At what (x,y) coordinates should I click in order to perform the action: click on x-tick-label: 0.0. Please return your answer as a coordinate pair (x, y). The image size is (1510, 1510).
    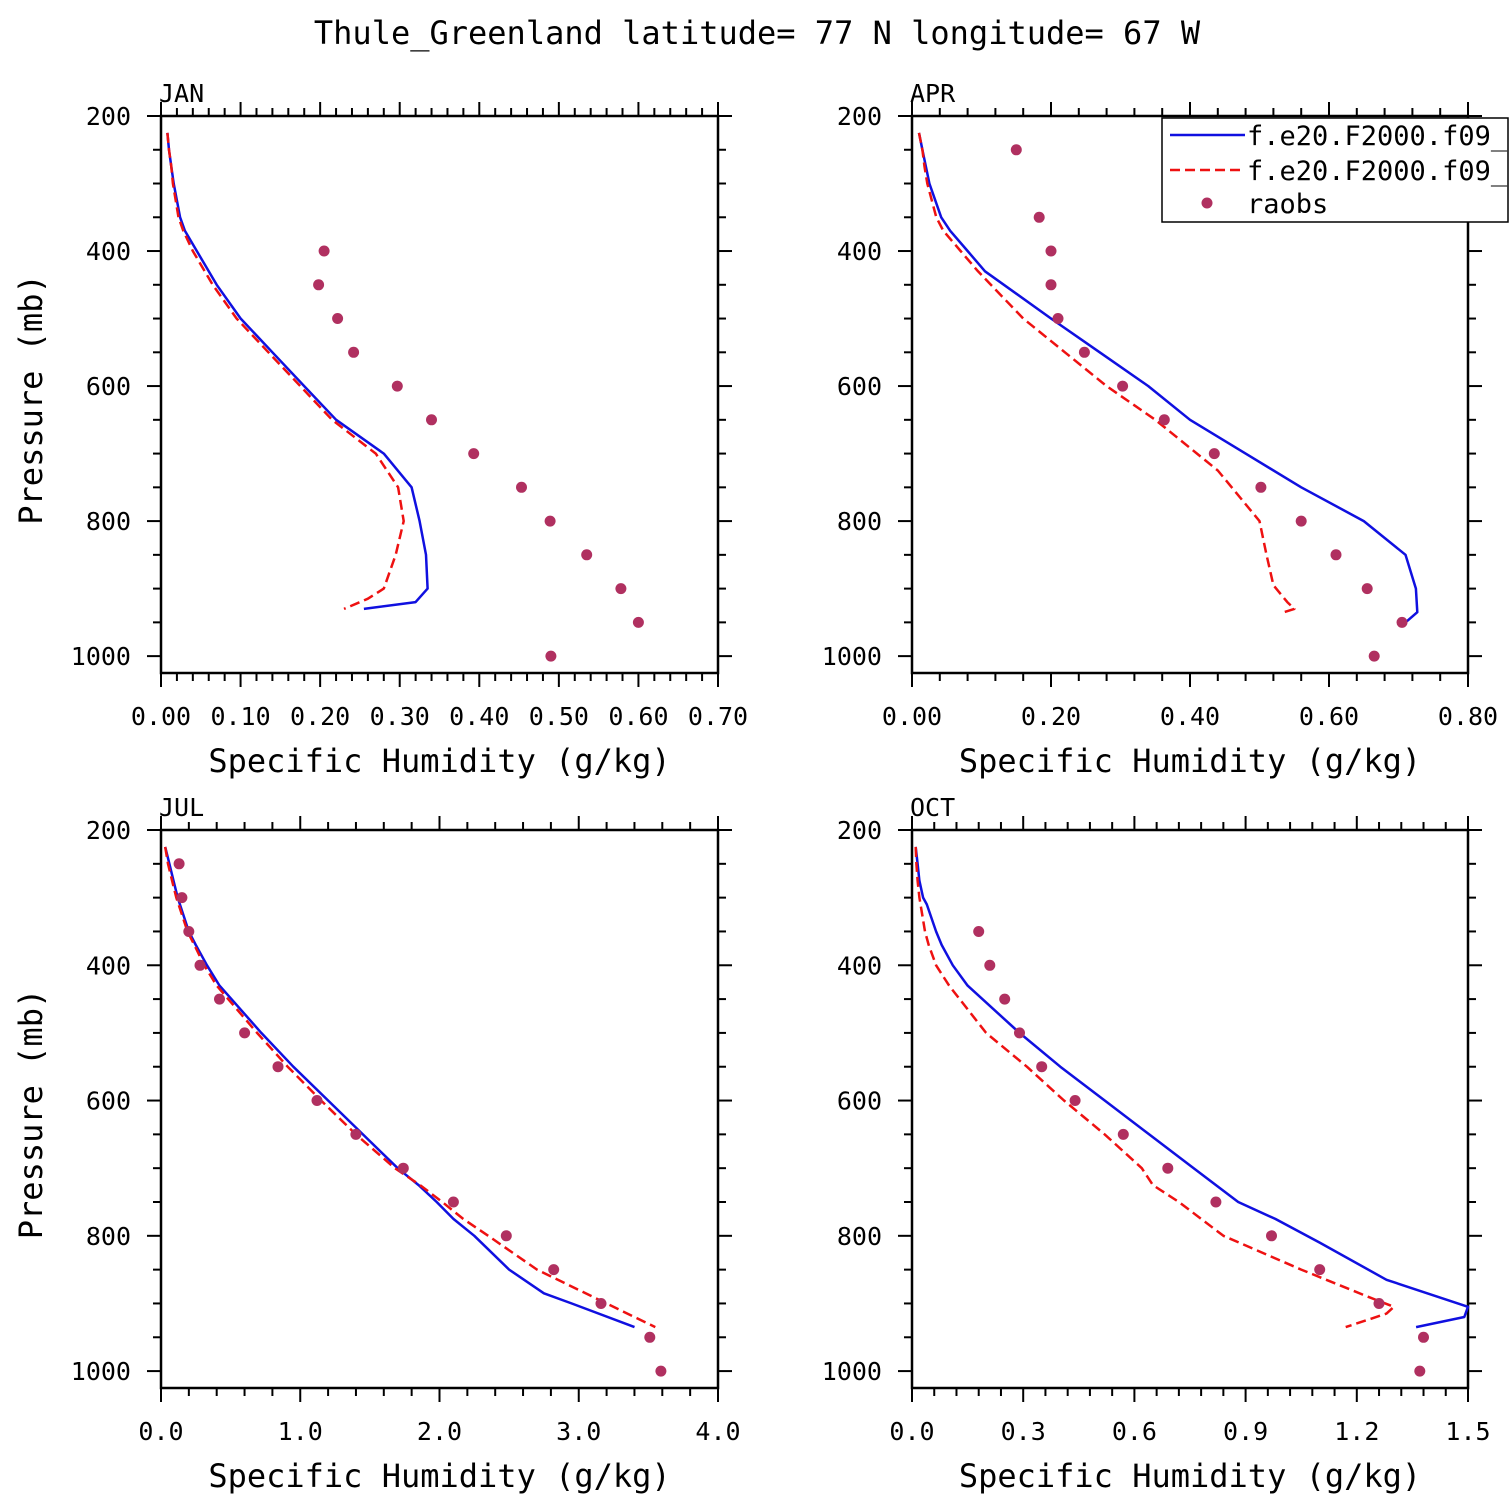
    Looking at the image, I should click on (160, 1431).